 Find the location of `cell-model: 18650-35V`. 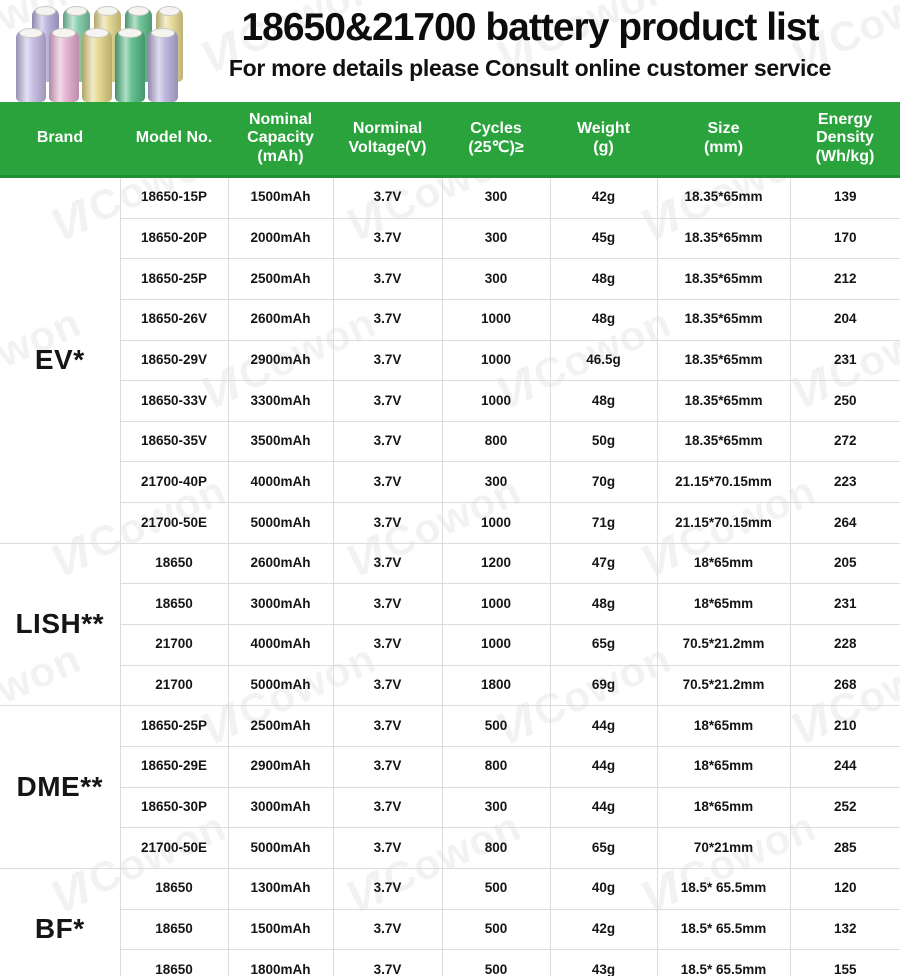

cell-model: 18650-35V is located at coordinates (174, 441).